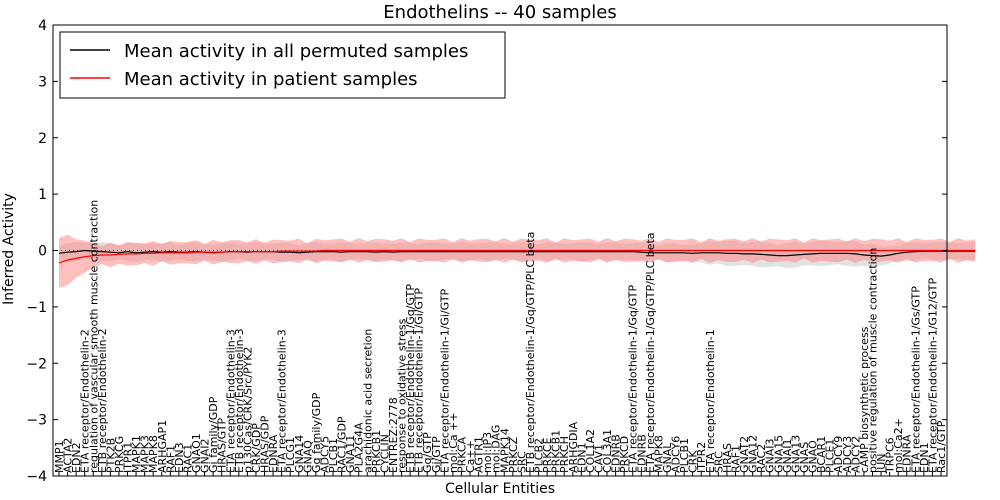 The width and height of the screenshot is (1000, 500). What do you see at coordinates (804, 457) in the screenshot?
I see `x-category-label: GNAS` at bounding box center [804, 457].